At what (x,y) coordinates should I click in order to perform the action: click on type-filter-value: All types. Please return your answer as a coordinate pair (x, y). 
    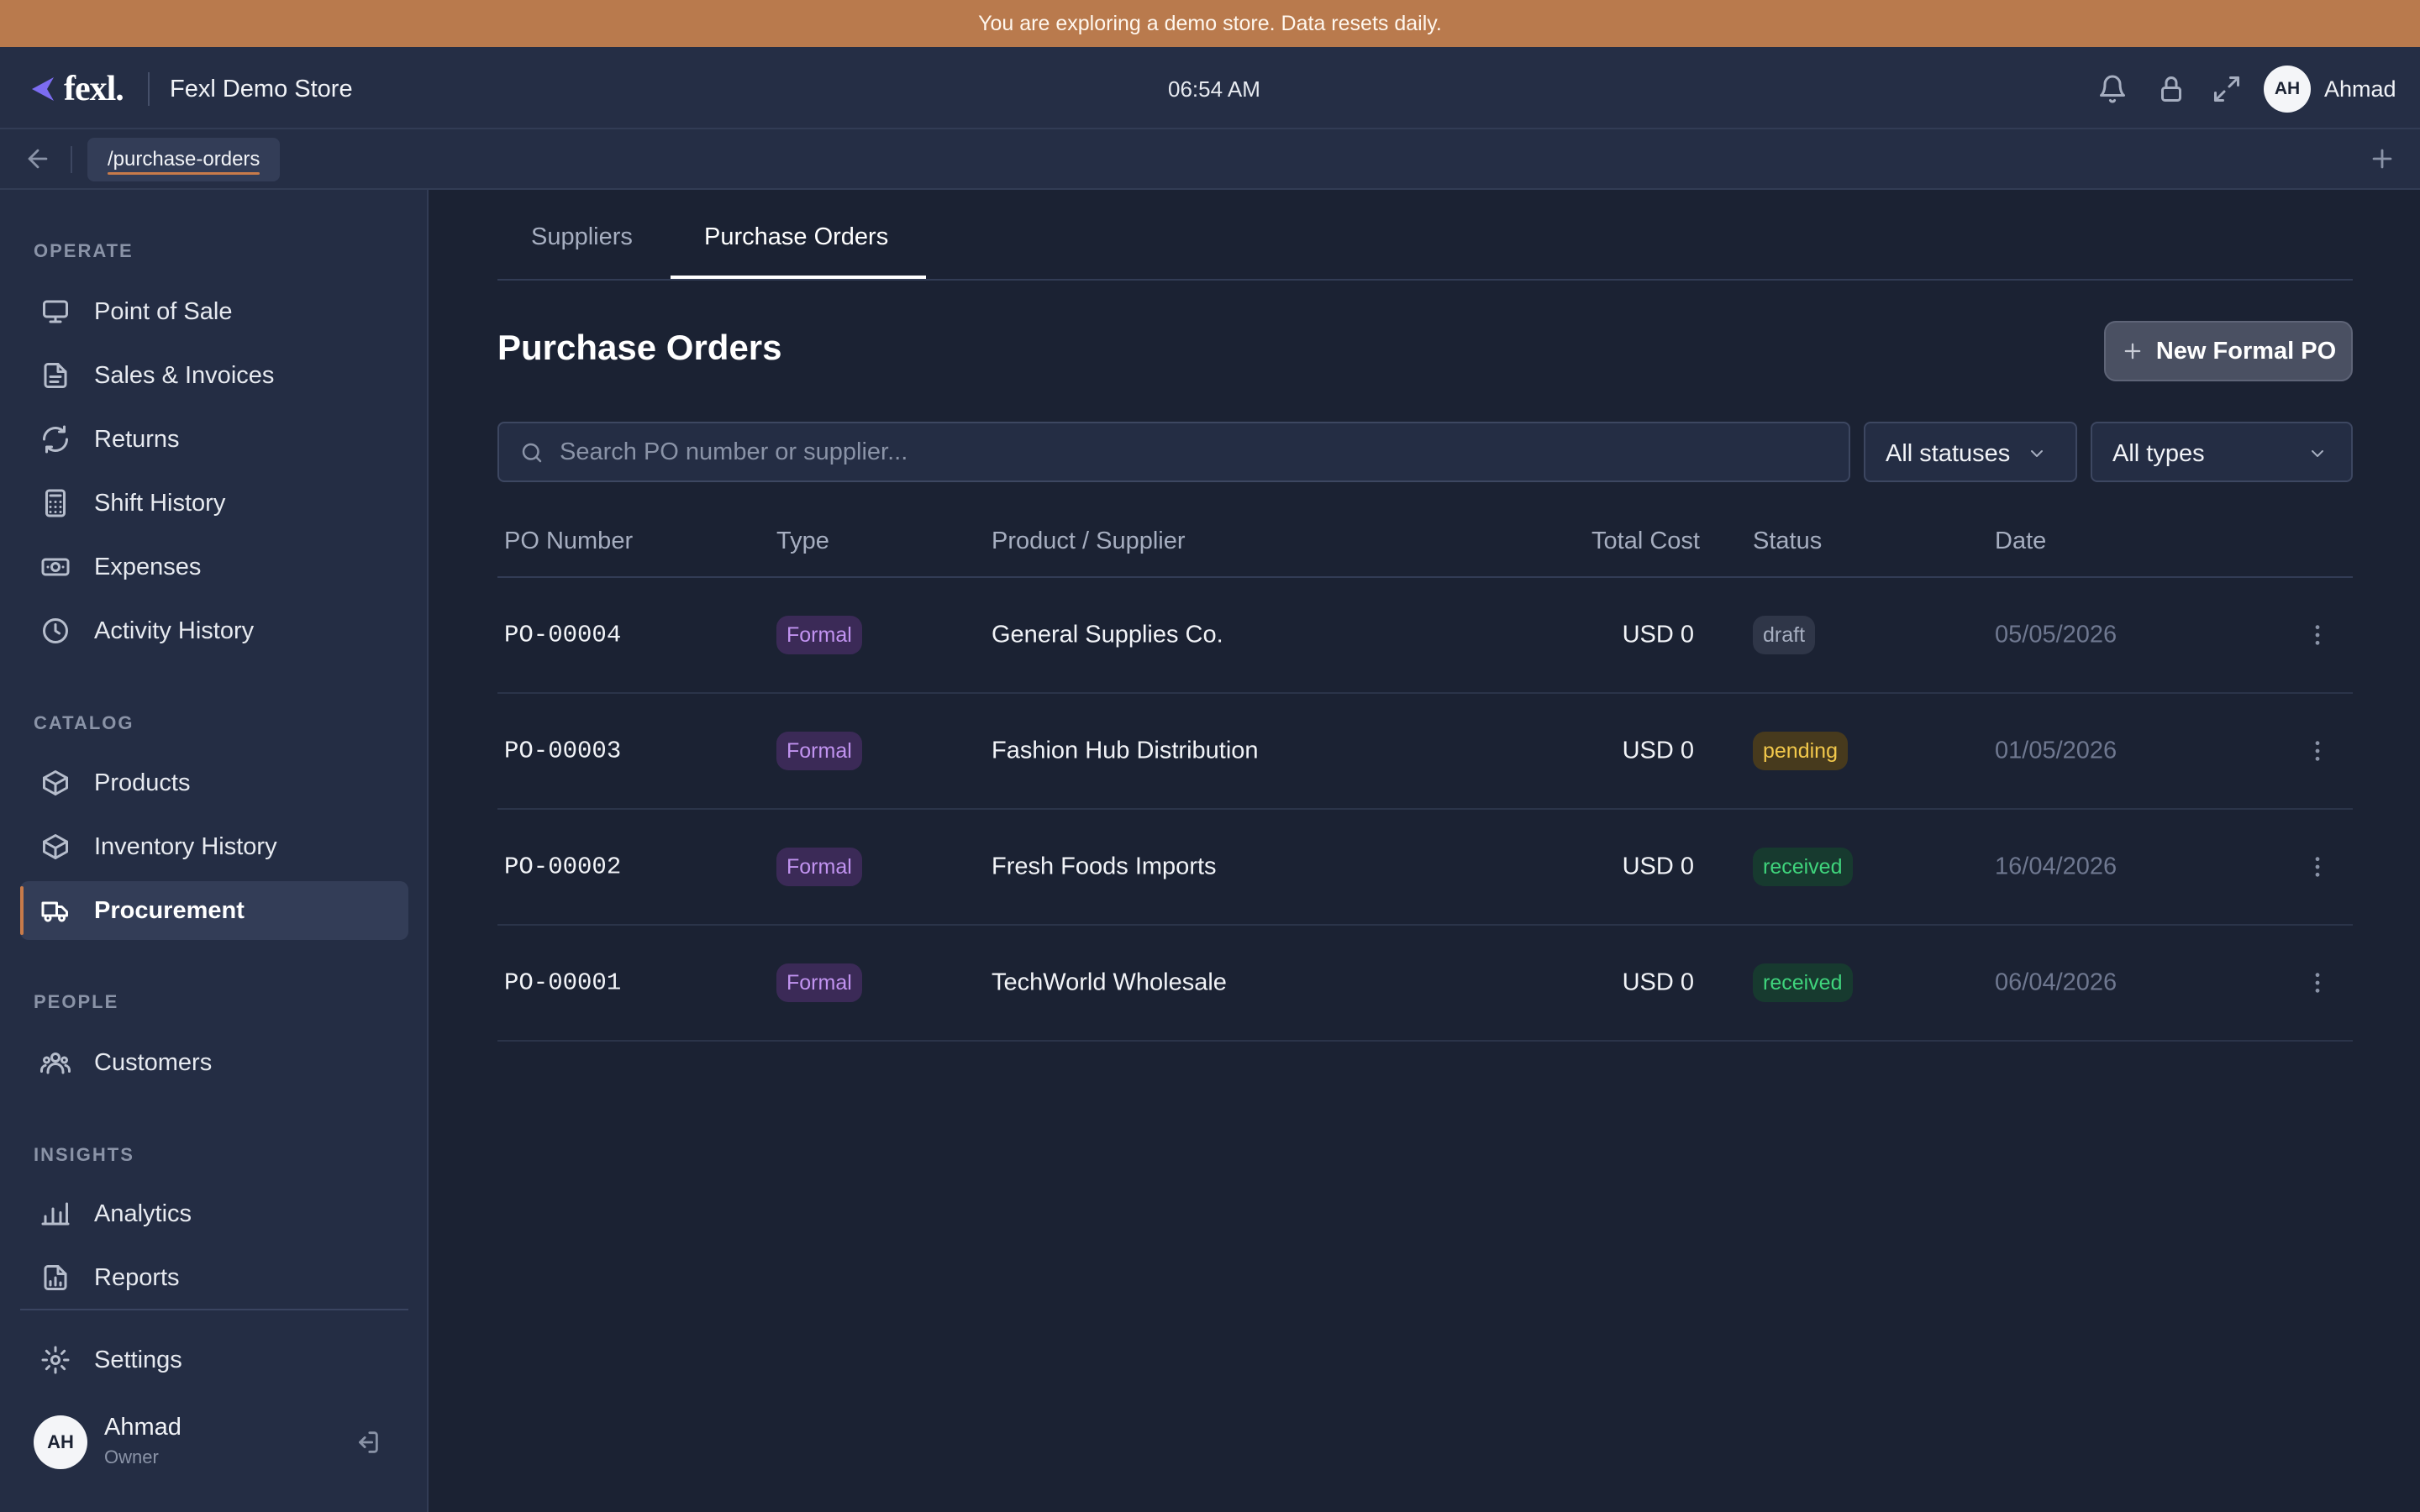
    Looking at the image, I should click on (2158, 453).